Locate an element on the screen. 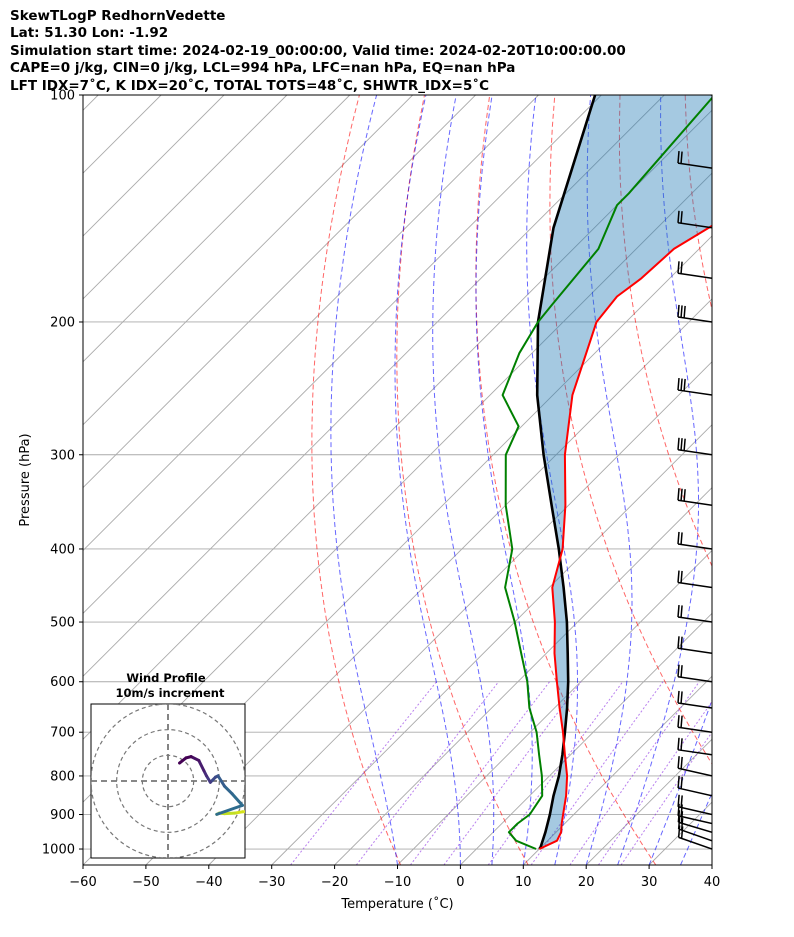 This screenshot has height=937, width=794. x-tick-label: 30 is located at coordinates (649, 882).